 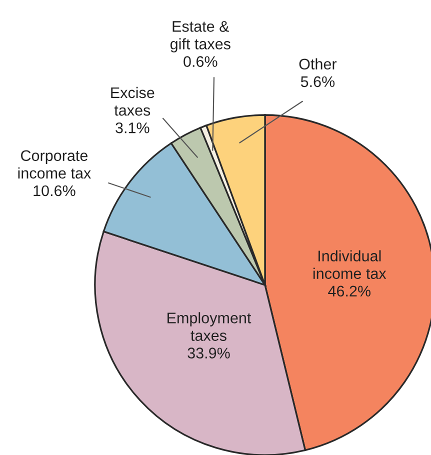 I want to click on data-label: 46.2%, so click(x=349, y=291).